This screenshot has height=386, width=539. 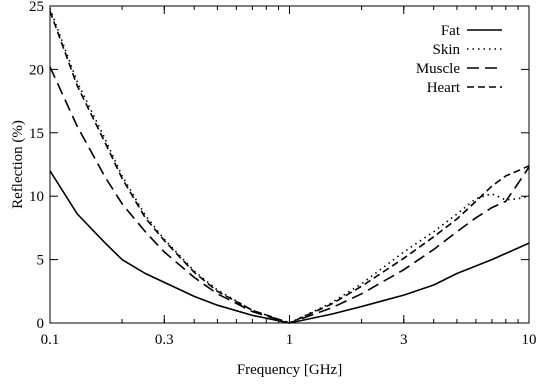 What do you see at coordinates (36, 7) in the screenshot?
I see `y-tick-label: 25` at bounding box center [36, 7].